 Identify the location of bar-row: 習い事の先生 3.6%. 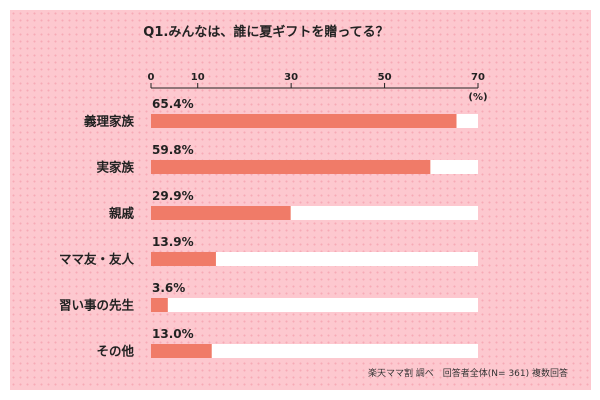
(268, 297).